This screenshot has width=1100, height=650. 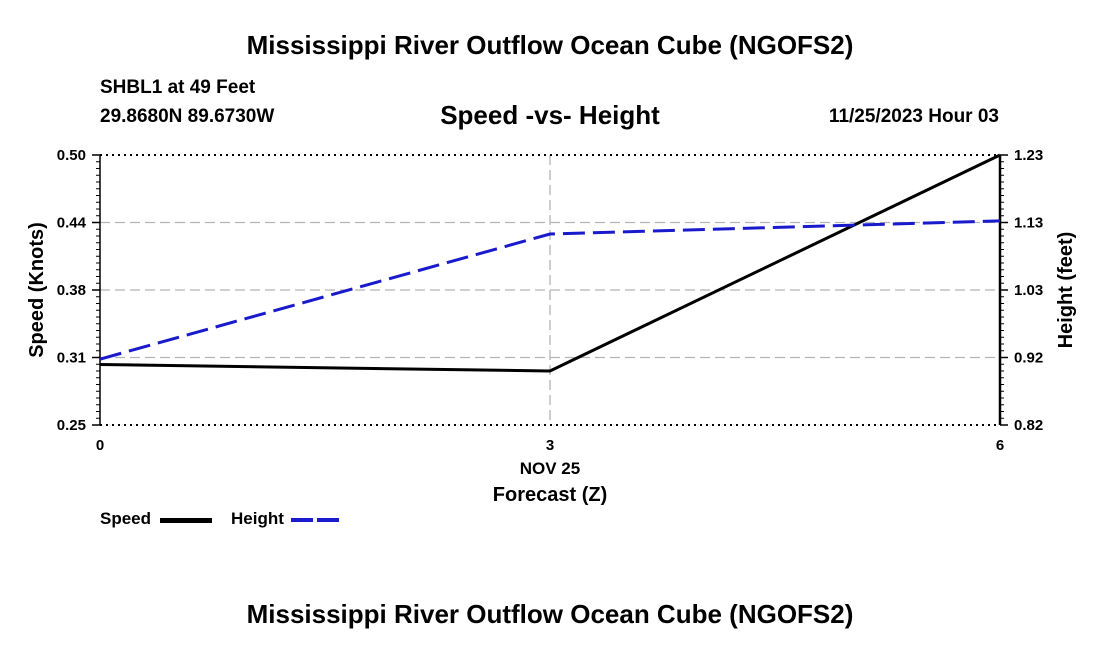 What do you see at coordinates (550, 468) in the screenshot?
I see `x-date-label: NOV 25` at bounding box center [550, 468].